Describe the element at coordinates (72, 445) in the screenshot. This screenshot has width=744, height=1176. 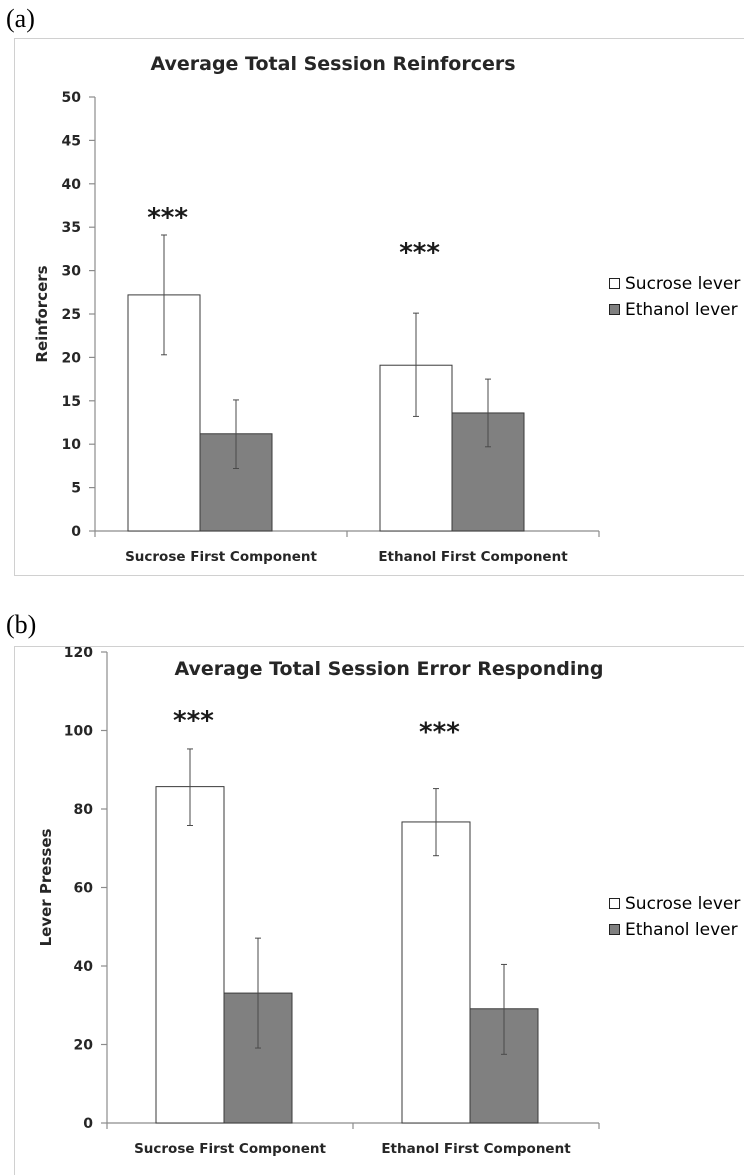
I see `y-tick-label: 10` at that location.